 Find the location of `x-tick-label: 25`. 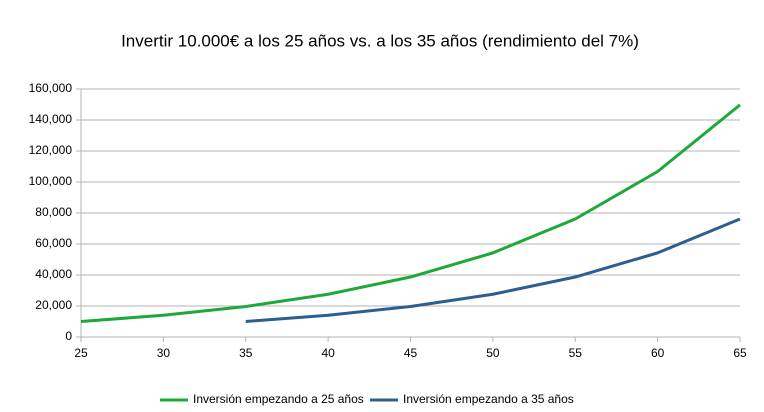

x-tick-label: 25 is located at coordinates (81, 353).